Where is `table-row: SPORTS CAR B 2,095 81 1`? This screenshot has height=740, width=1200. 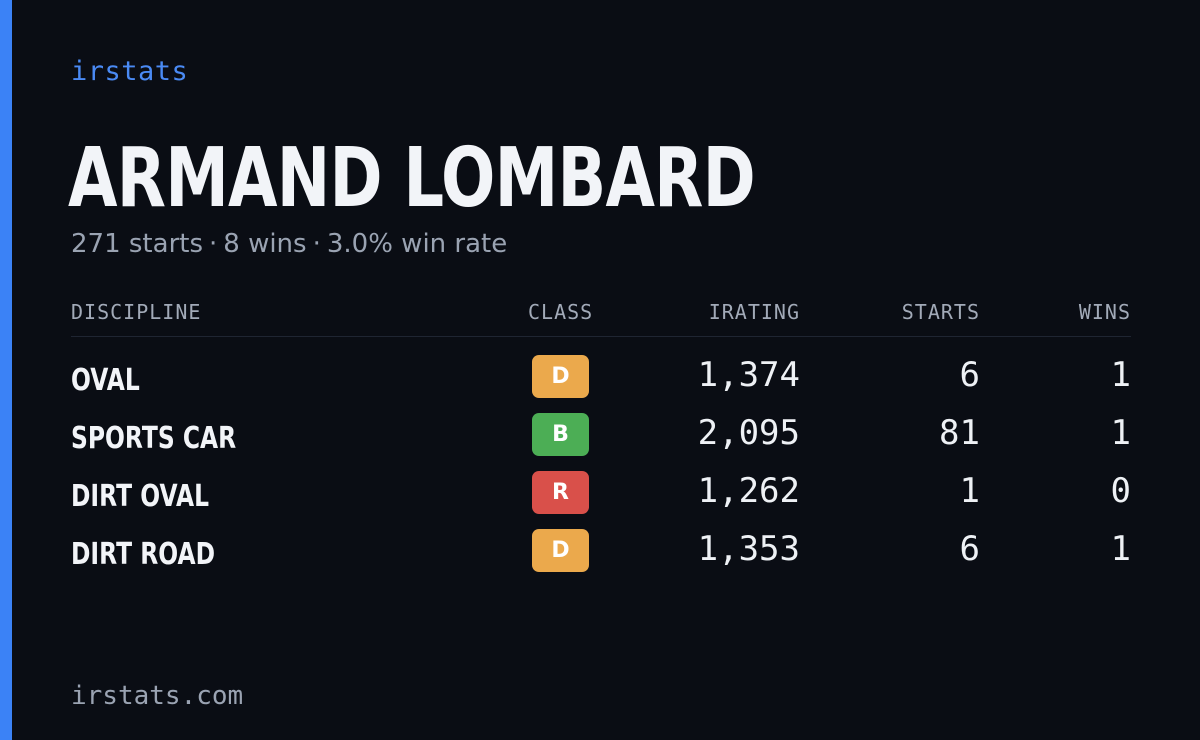
table-row: SPORTS CAR B 2,095 81 1 is located at coordinates (601, 440).